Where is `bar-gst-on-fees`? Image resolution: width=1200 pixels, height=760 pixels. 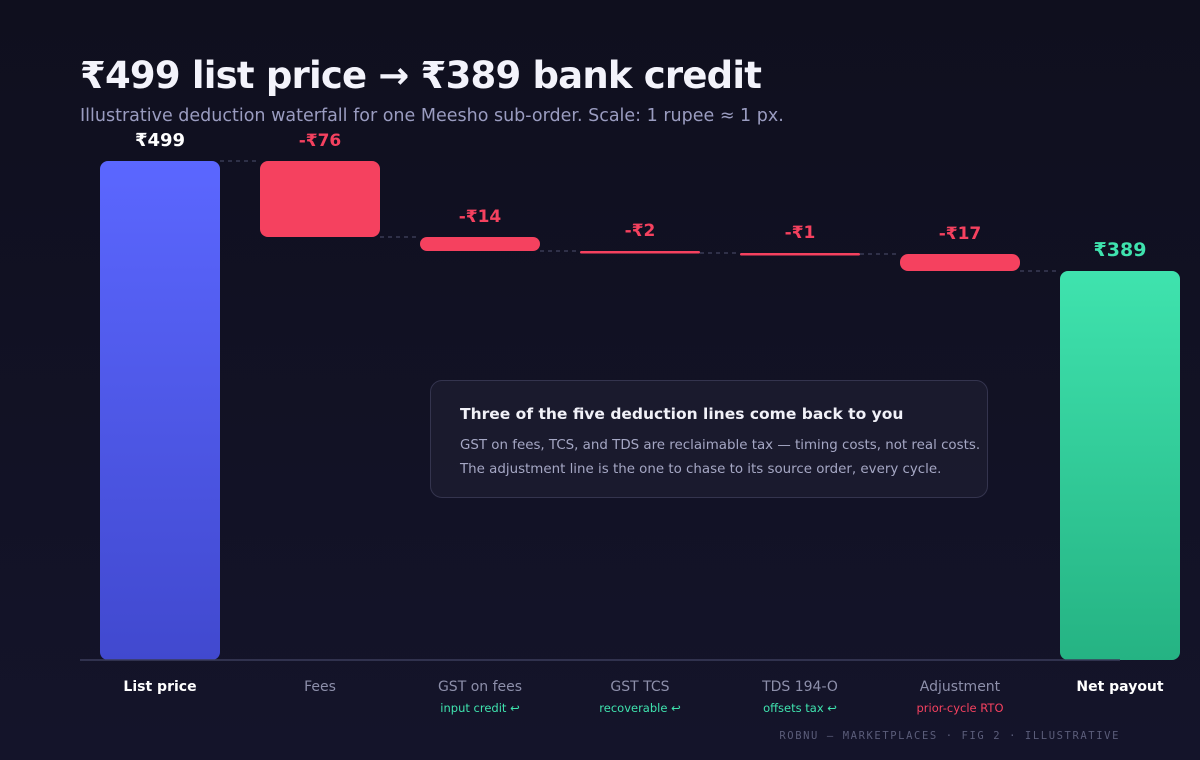 bar-gst-on-fees is located at coordinates (480, 244).